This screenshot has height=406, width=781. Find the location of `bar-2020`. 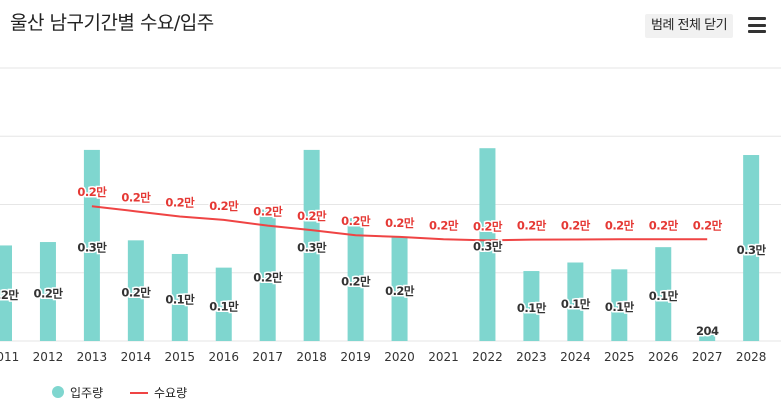

bar-2020 is located at coordinates (399, 288).